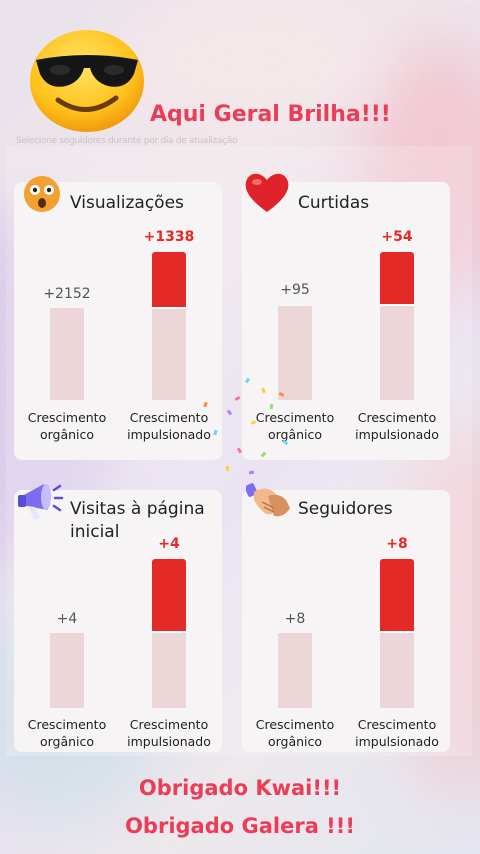 Image resolution: width=480 pixels, height=854 pixels. I want to click on boosted-value: +4, so click(169, 544).